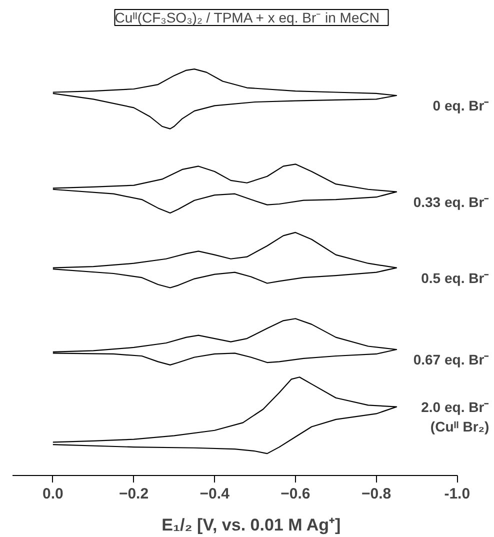 The width and height of the screenshot is (494, 537). What do you see at coordinates (377, 494) in the screenshot?
I see `x-tick-label: −0.8` at bounding box center [377, 494].